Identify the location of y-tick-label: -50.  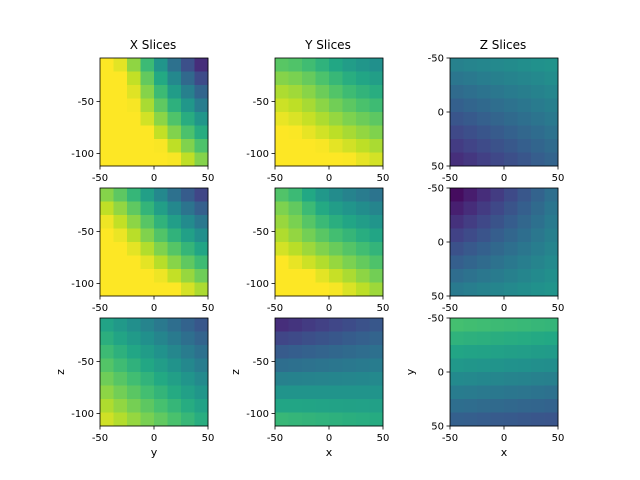
(436, 59).